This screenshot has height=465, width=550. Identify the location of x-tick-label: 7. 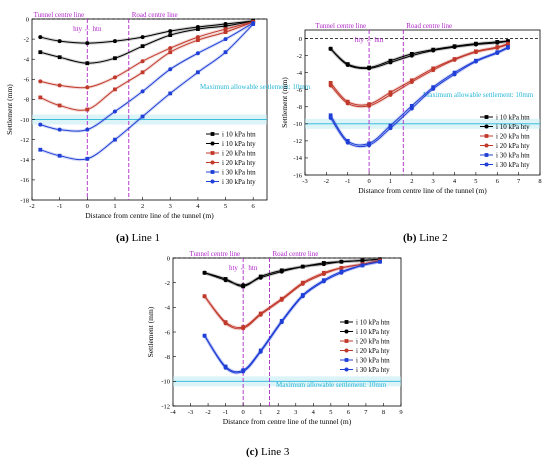
(519, 181).